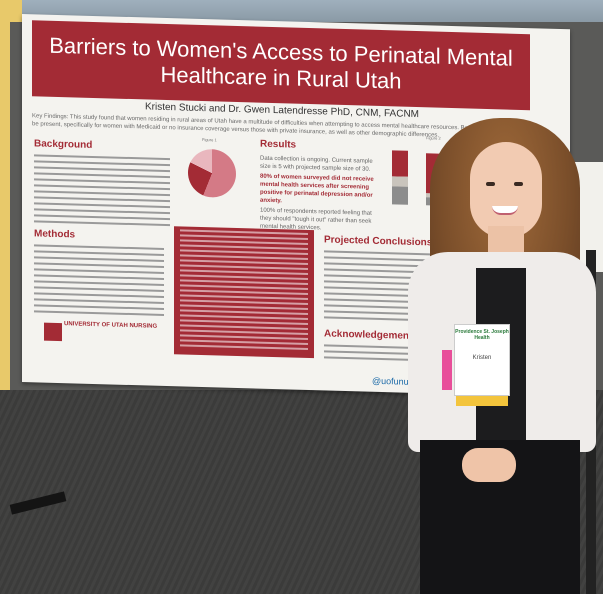  Describe the element at coordinates (244, 292) in the screenshot. I see `survey-table` at that location.